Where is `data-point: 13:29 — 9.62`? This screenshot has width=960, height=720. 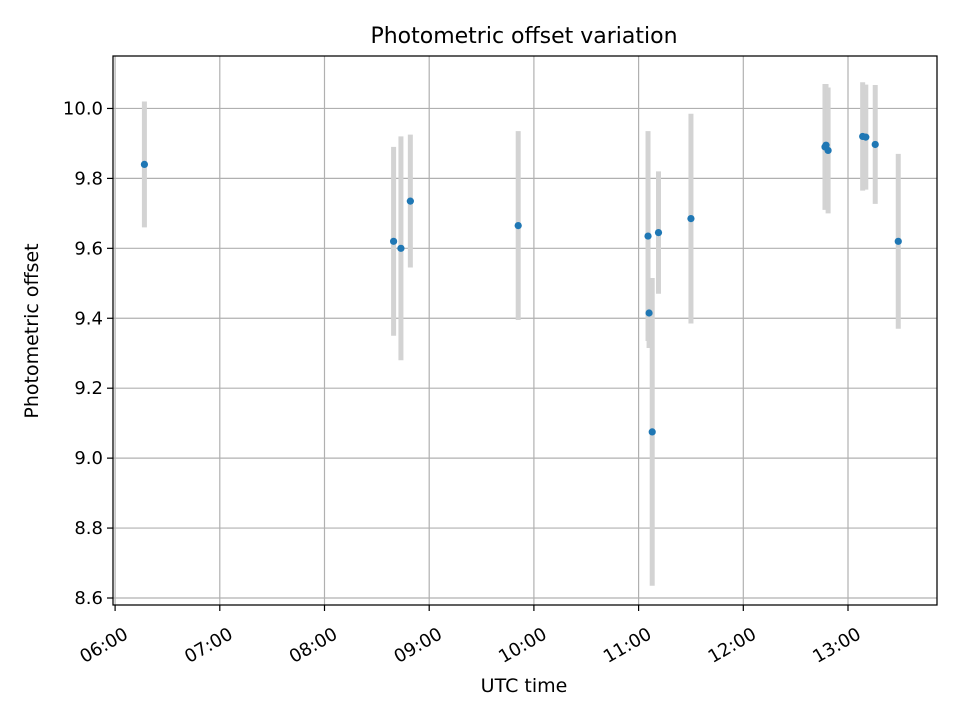
data-point: 13:29 — 9.62 is located at coordinates (898, 241).